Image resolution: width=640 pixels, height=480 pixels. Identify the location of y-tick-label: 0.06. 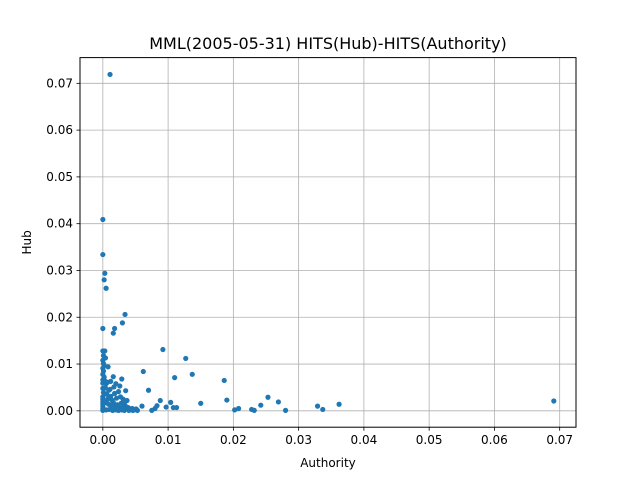
(59, 130).